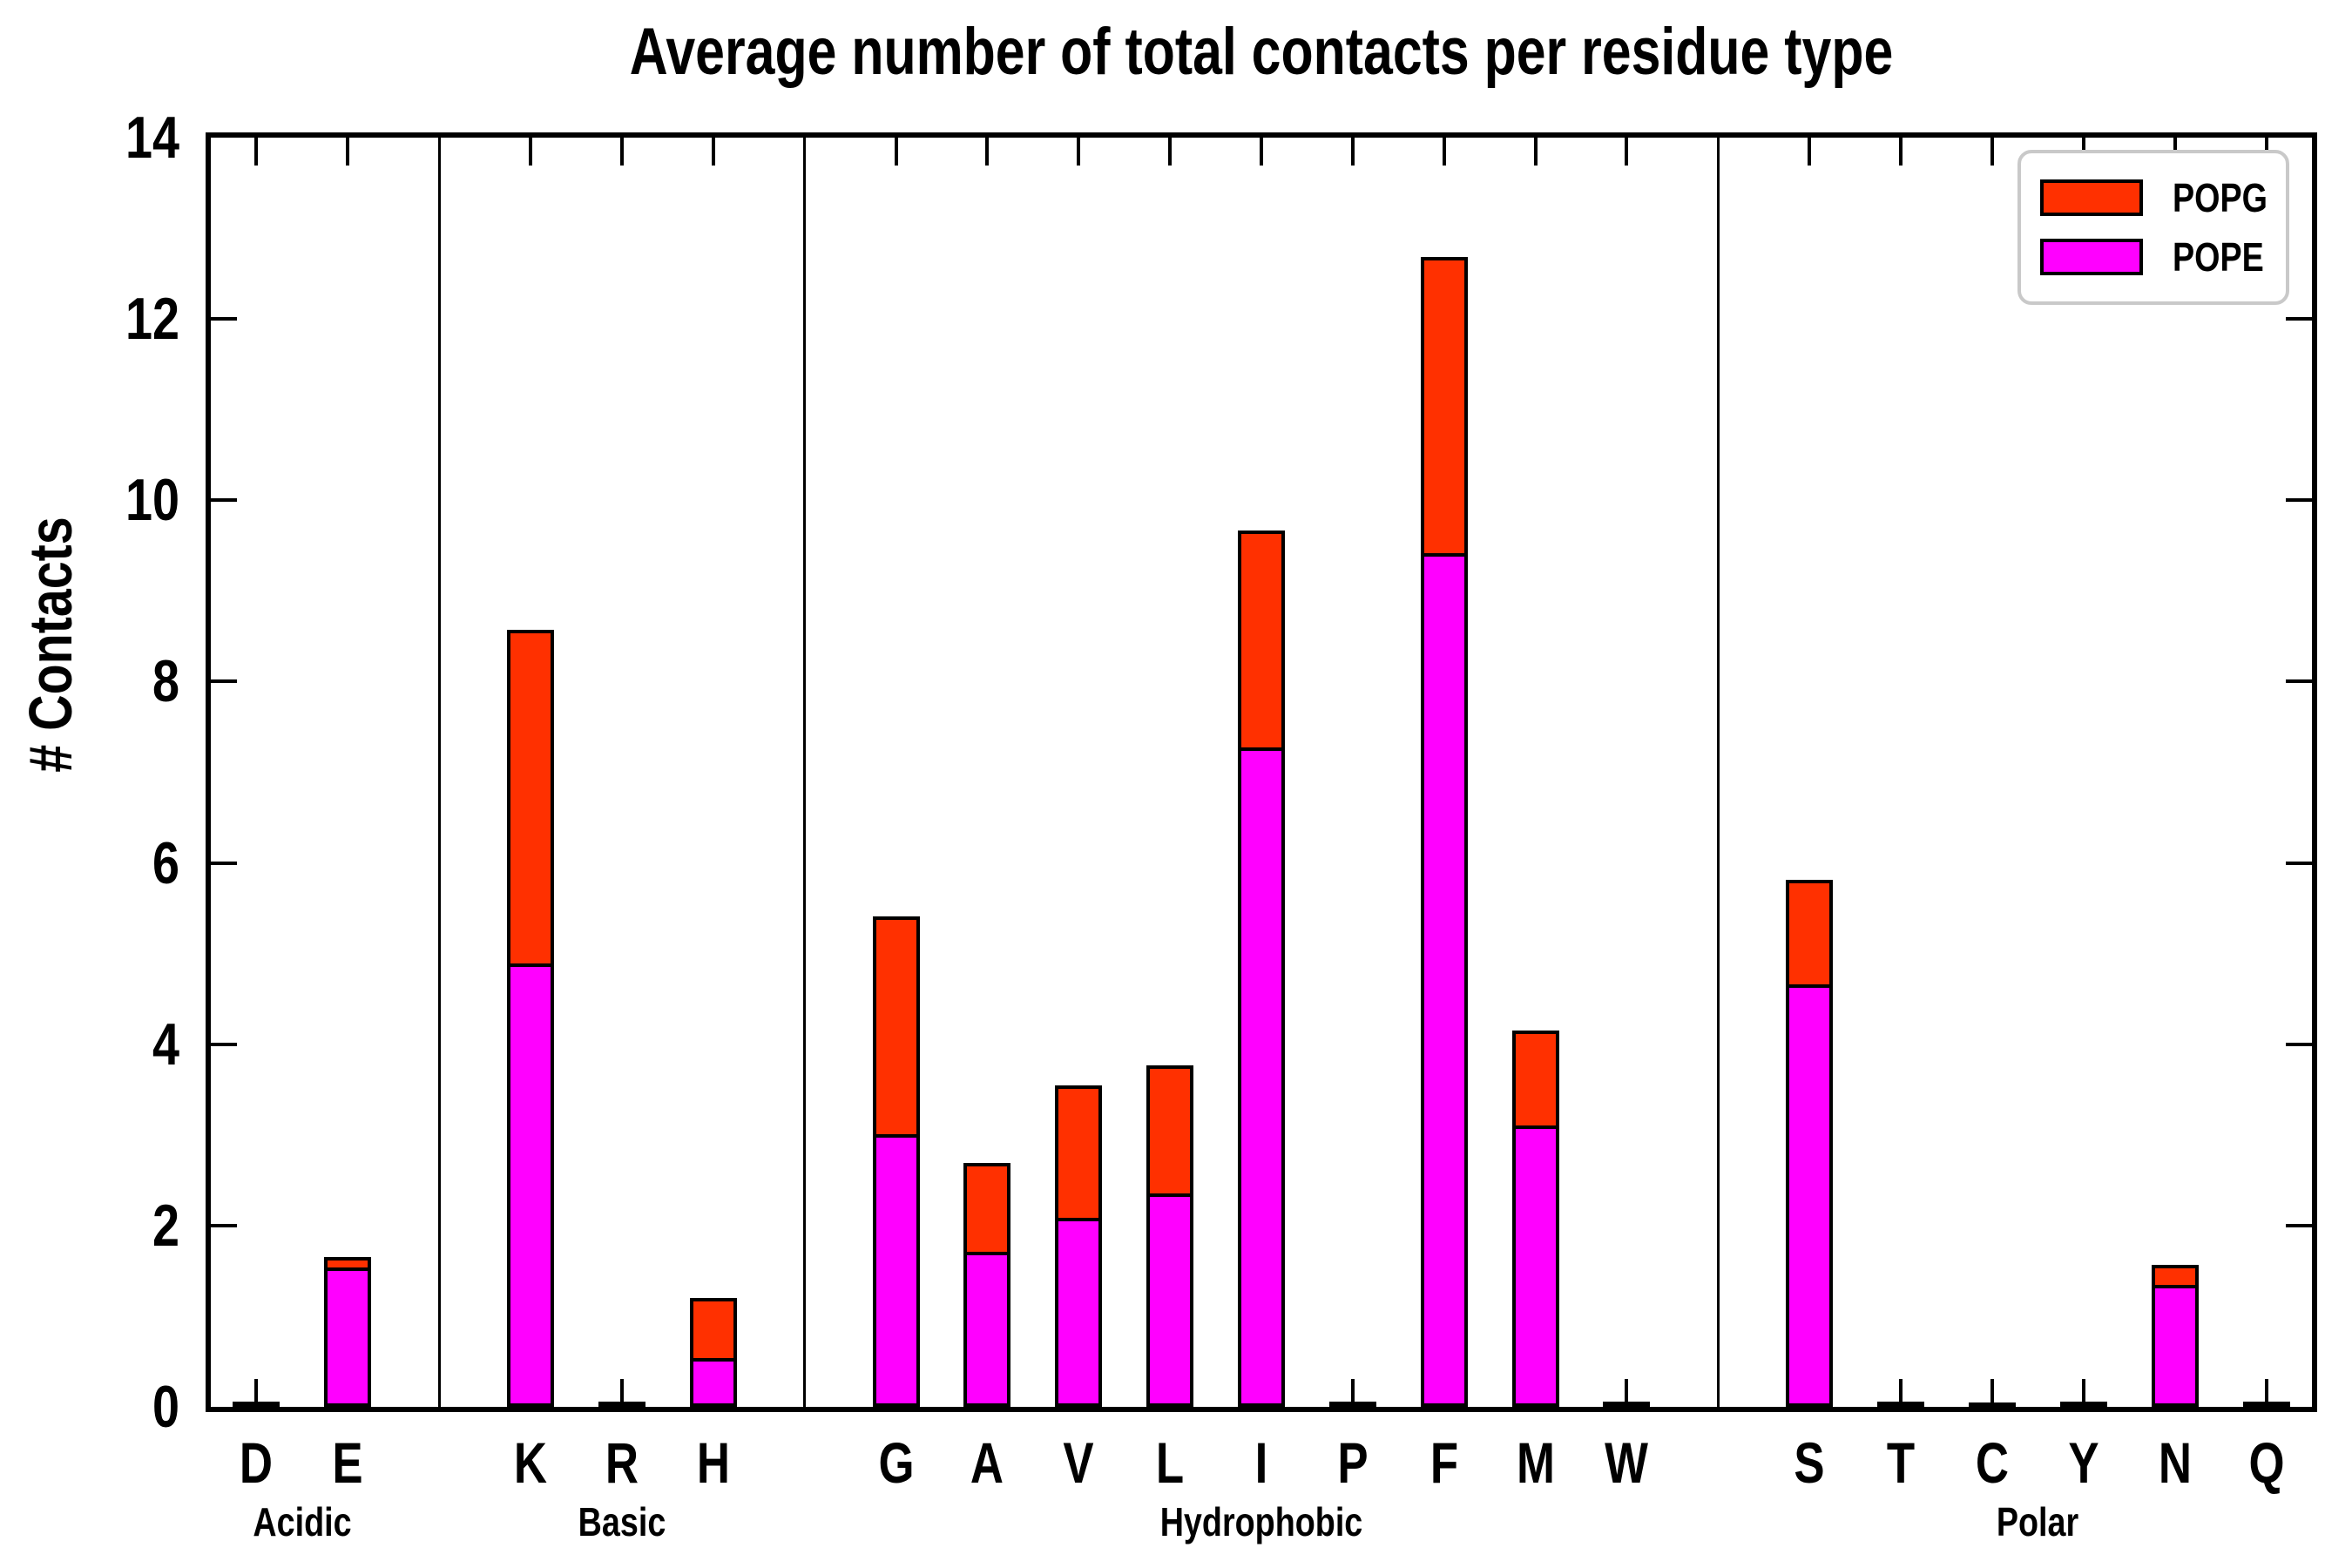 This screenshot has height=1568, width=2352. What do you see at coordinates (622, 1521) in the screenshot?
I see `group-label-basic: Basic` at bounding box center [622, 1521].